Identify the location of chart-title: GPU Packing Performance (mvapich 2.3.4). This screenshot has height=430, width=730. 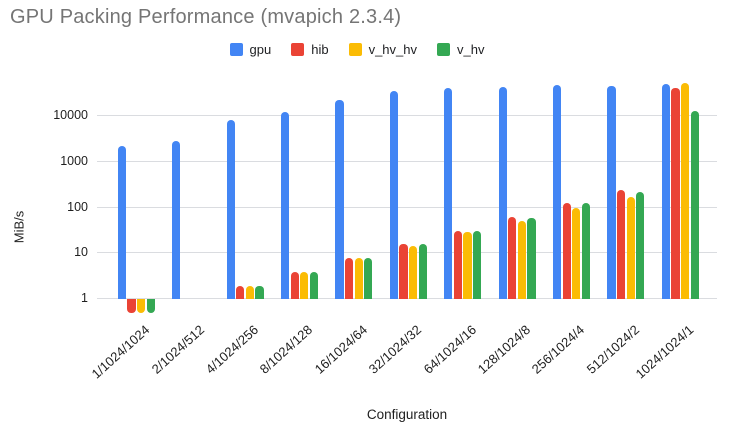
(206, 17).